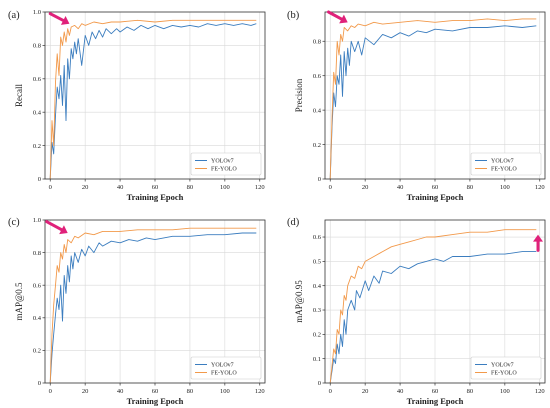 The image size is (550, 408). Describe the element at coordinates (299, 95) in the screenshot. I see `y-axis-label: Precision` at that location.